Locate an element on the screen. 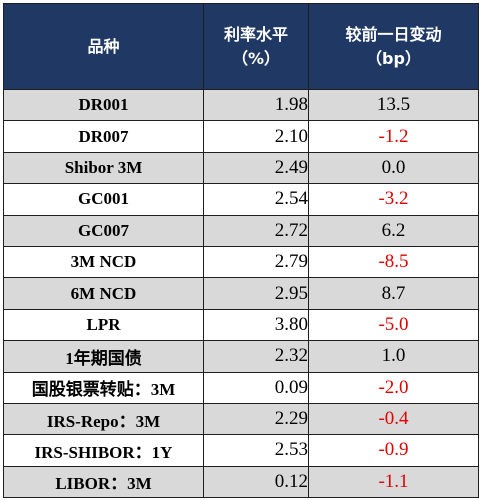 The height and width of the screenshot is (500, 482). rate-cell: 2.10 is located at coordinates (256, 136).